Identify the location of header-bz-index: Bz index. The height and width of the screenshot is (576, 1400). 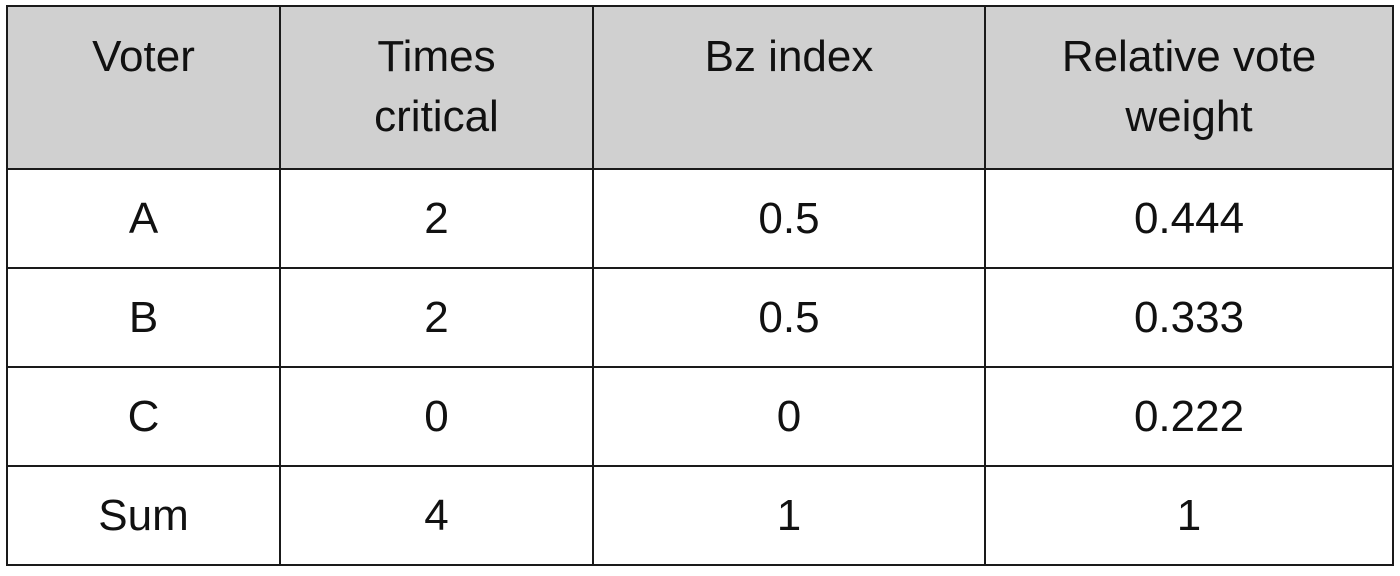
(789, 87).